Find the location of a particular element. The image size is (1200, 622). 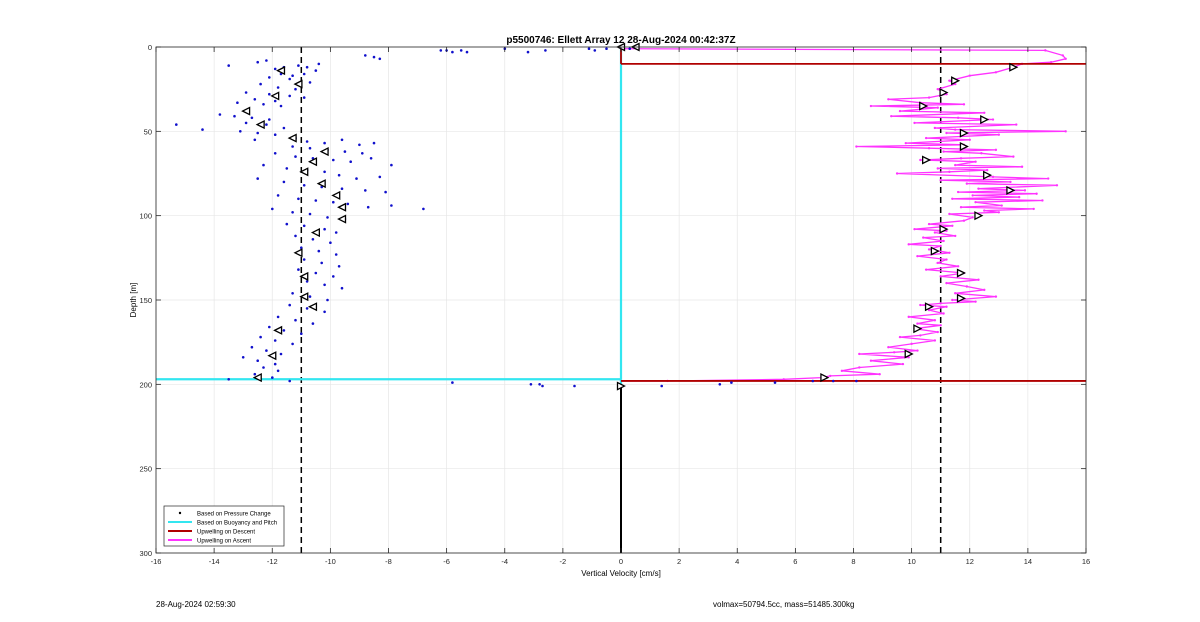

x-tick-label: 0 is located at coordinates (621, 561).